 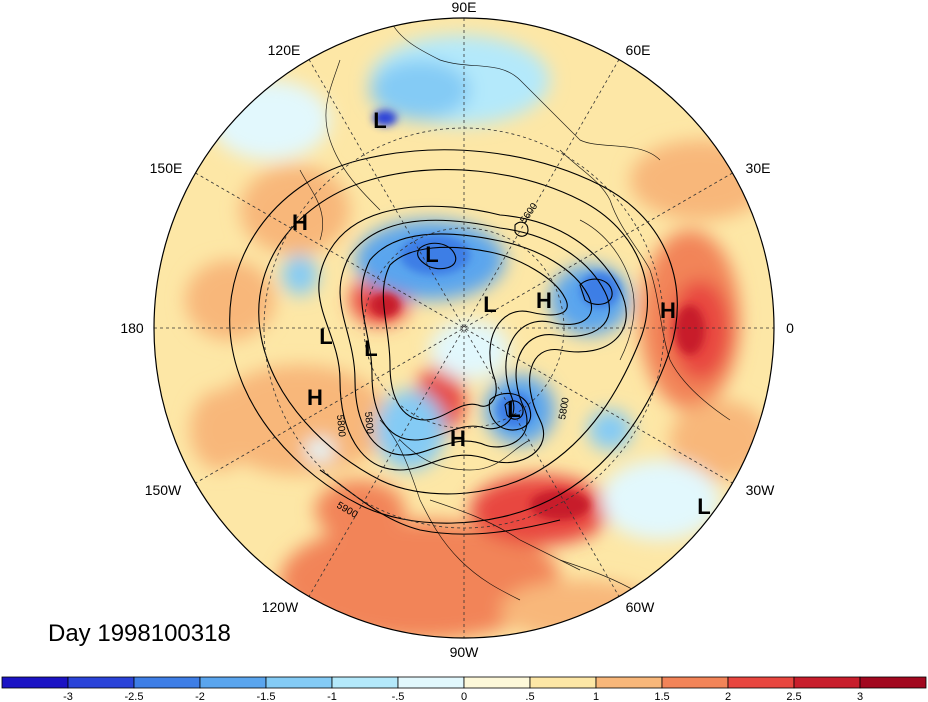 I want to click on colorbar-tick-label: 1.5, so click(x=661, y=696).